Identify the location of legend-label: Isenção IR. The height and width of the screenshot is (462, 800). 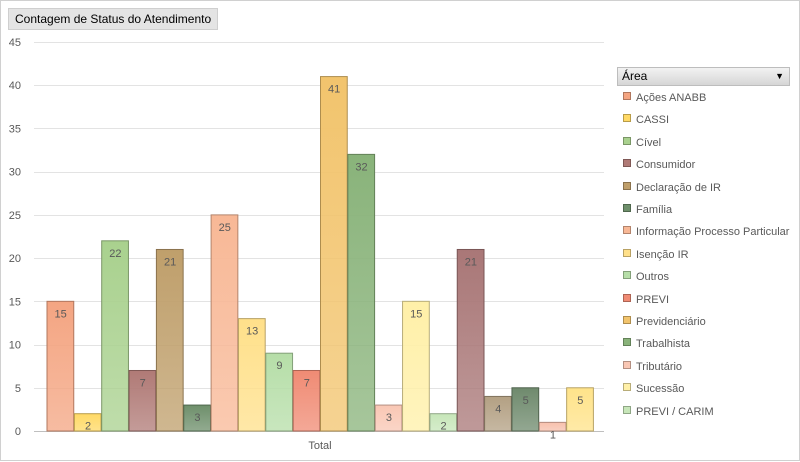
(662, 254).